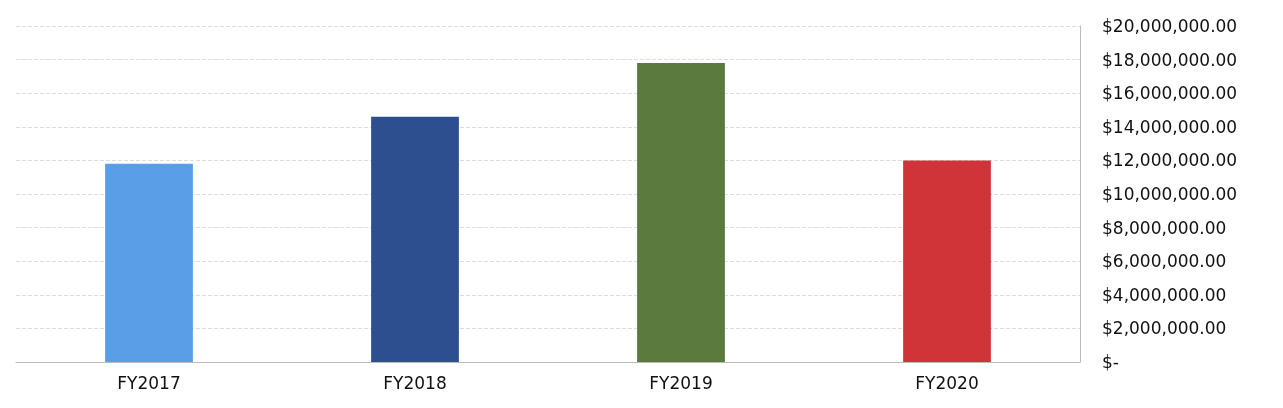  I want to click on x-tick-label: FY2017, so click(149, 382).